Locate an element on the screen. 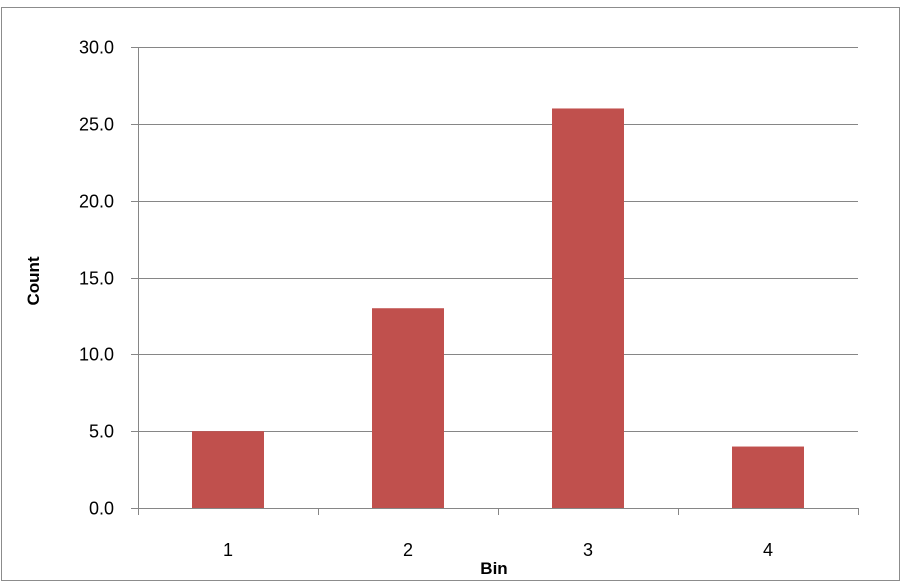  x-tick-labels: 1 2 3 4 is located at coordinates (498, 550).